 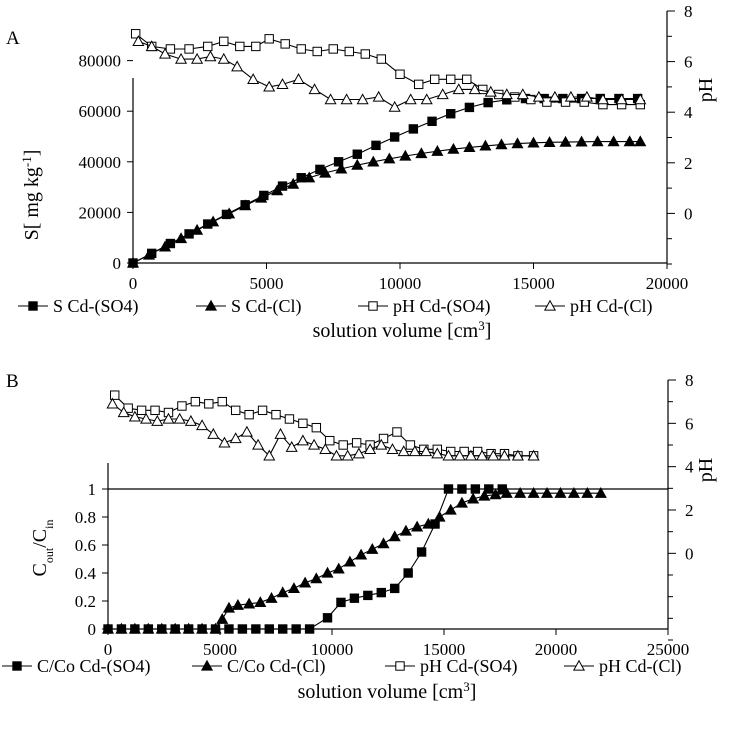 I want to click on panel-a-y2-tick-label: 4, so click(x=688, y=112).